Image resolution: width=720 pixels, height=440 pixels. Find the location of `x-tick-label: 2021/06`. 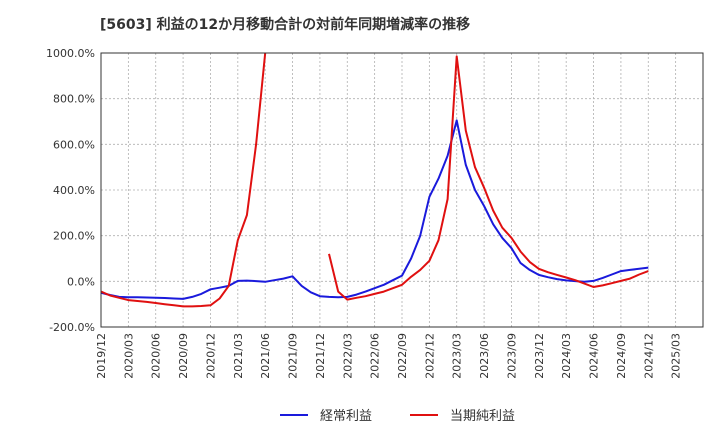

x-tick-label: 2021/06 is located at coordinates (265, 356).